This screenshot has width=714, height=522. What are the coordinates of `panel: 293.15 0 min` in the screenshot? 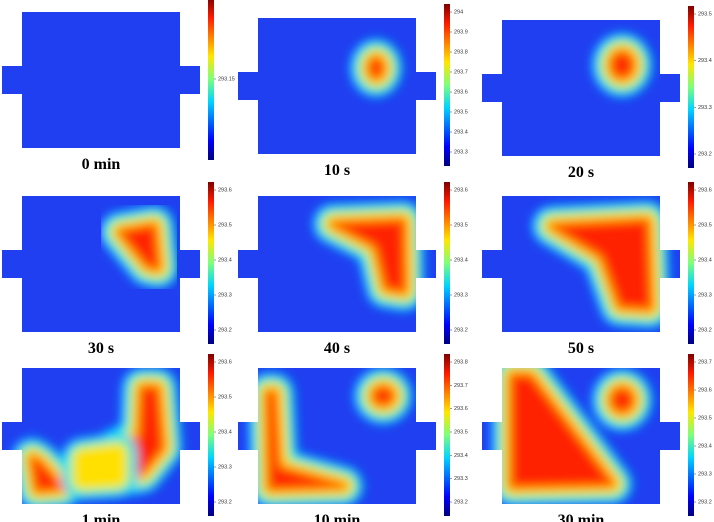 It's located at (118, 86).